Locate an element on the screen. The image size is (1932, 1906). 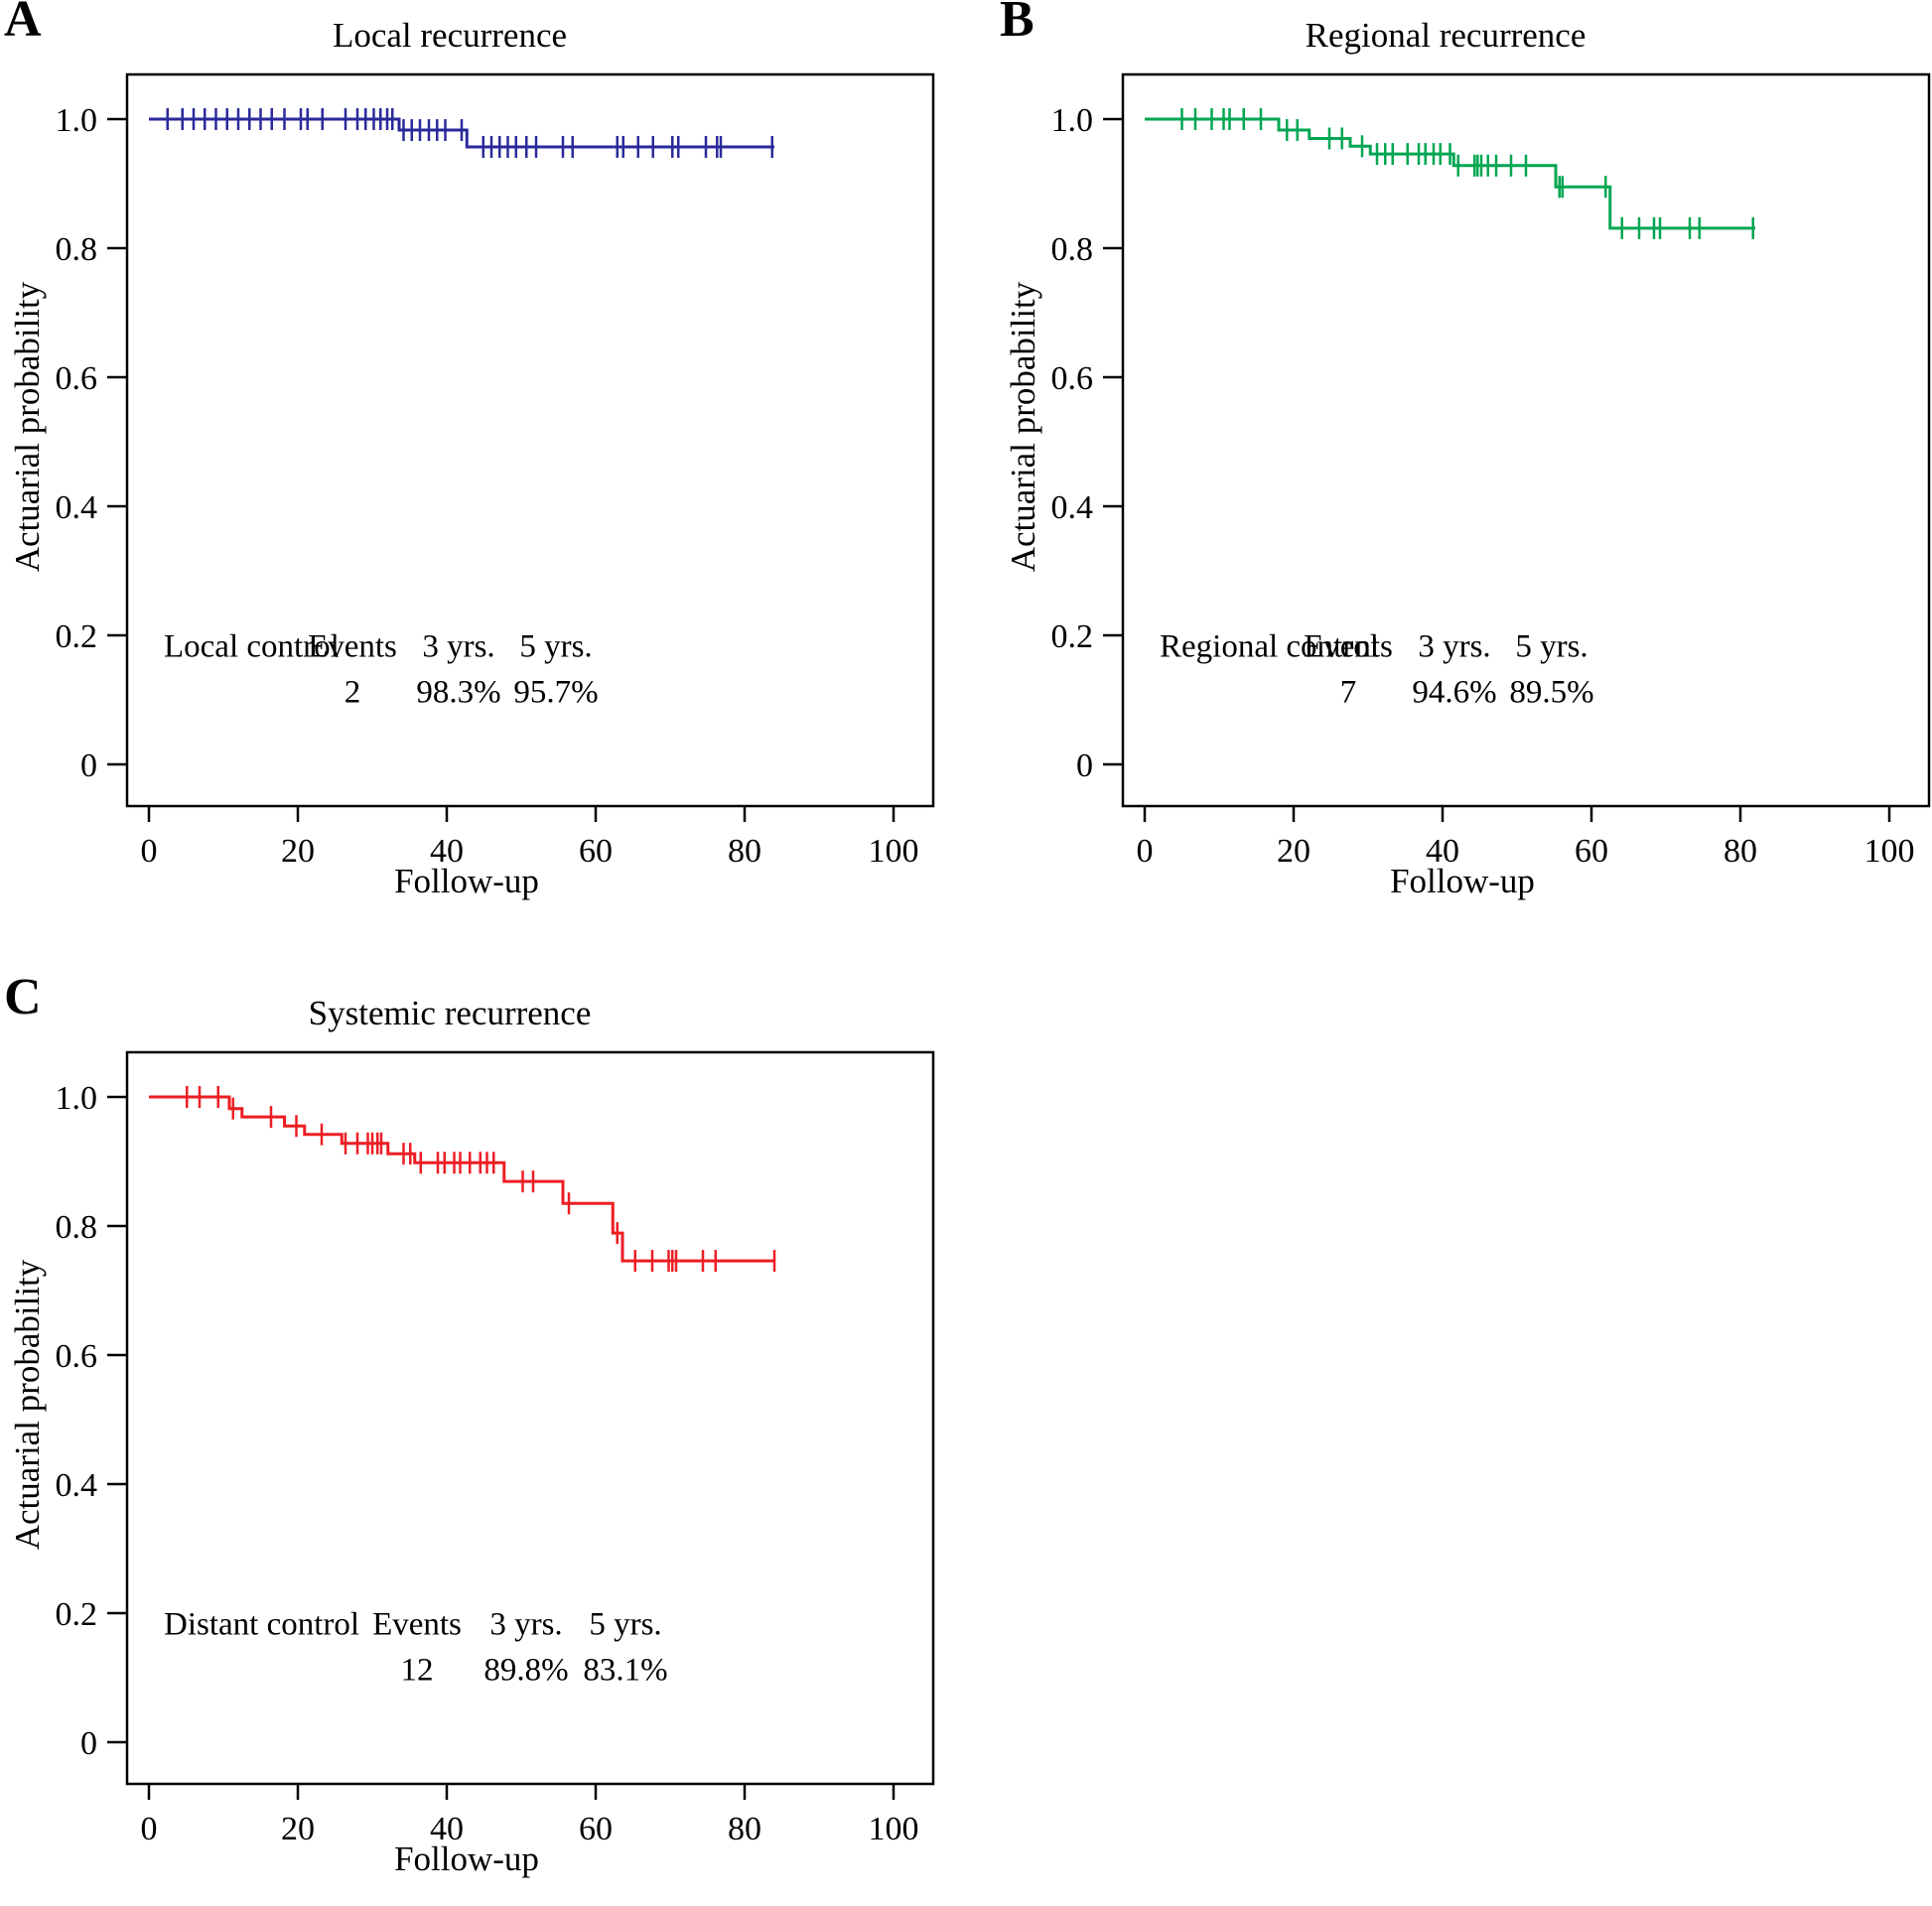
panel-title: Local recurrence is located at coordinates (450, 35).